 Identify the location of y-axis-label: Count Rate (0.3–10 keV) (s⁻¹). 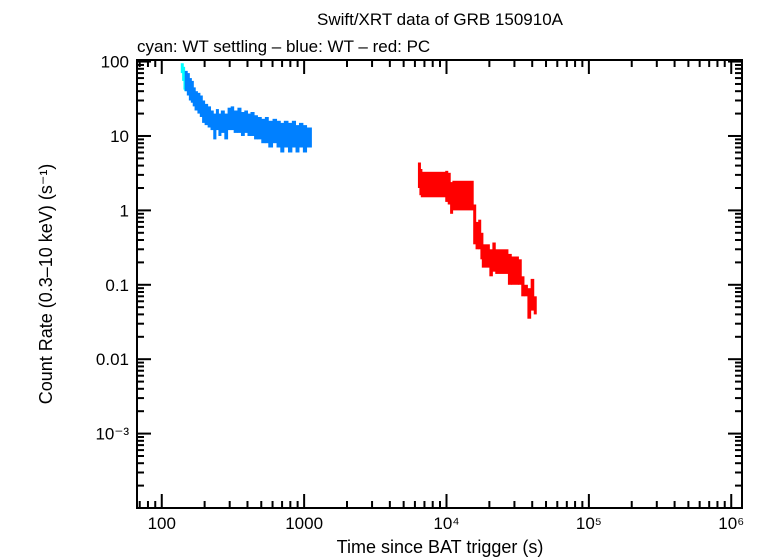
(46, 284).